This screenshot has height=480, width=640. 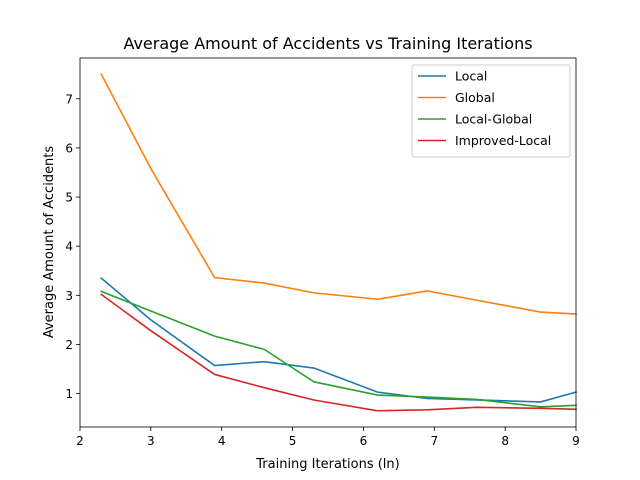 What do you see at coordinates (69, 99) in the screenshot?
I see `y-tick-label: 7` at bounding box center [69, 99].